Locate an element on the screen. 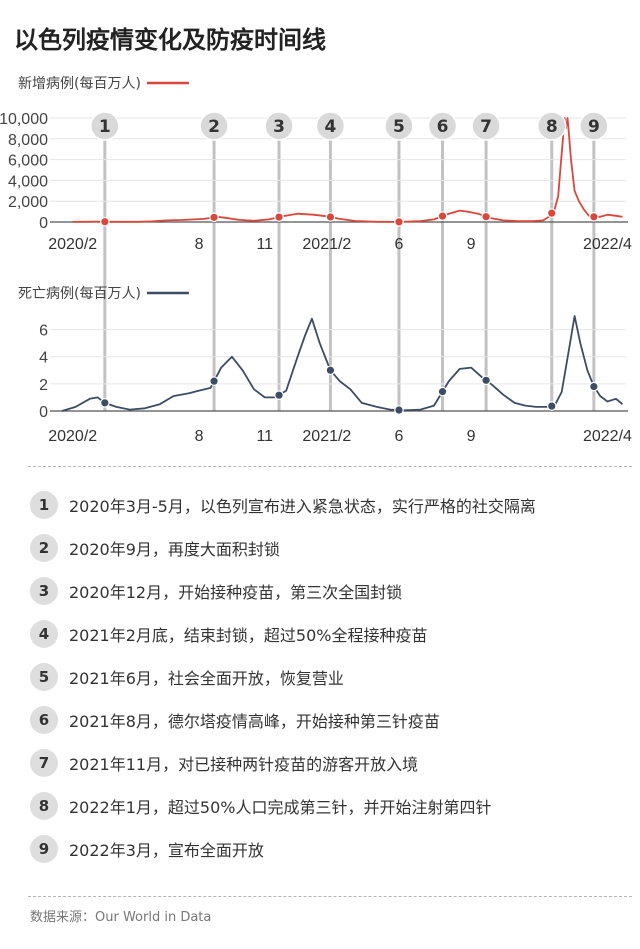 The image size is (640, 949). cases-x-tick-label: 8 is located at coordinates (199, 244).